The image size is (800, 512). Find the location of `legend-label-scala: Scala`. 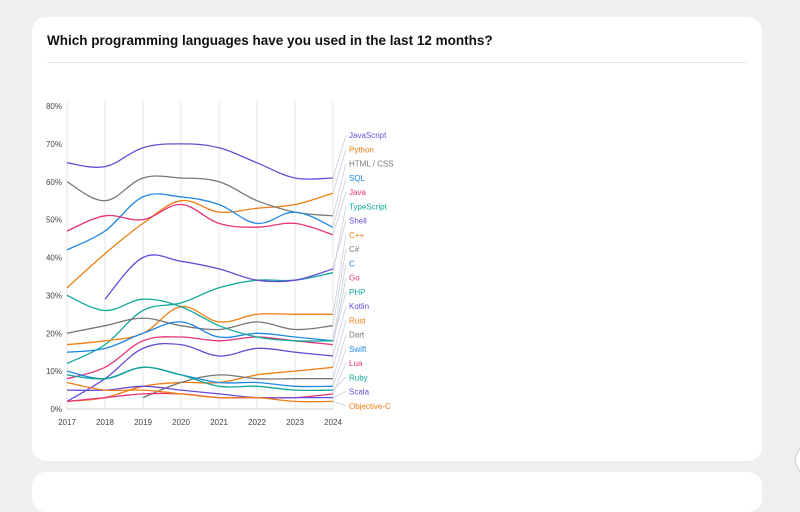

legend-label-scala: Scala is located at coordinates (359, 392).